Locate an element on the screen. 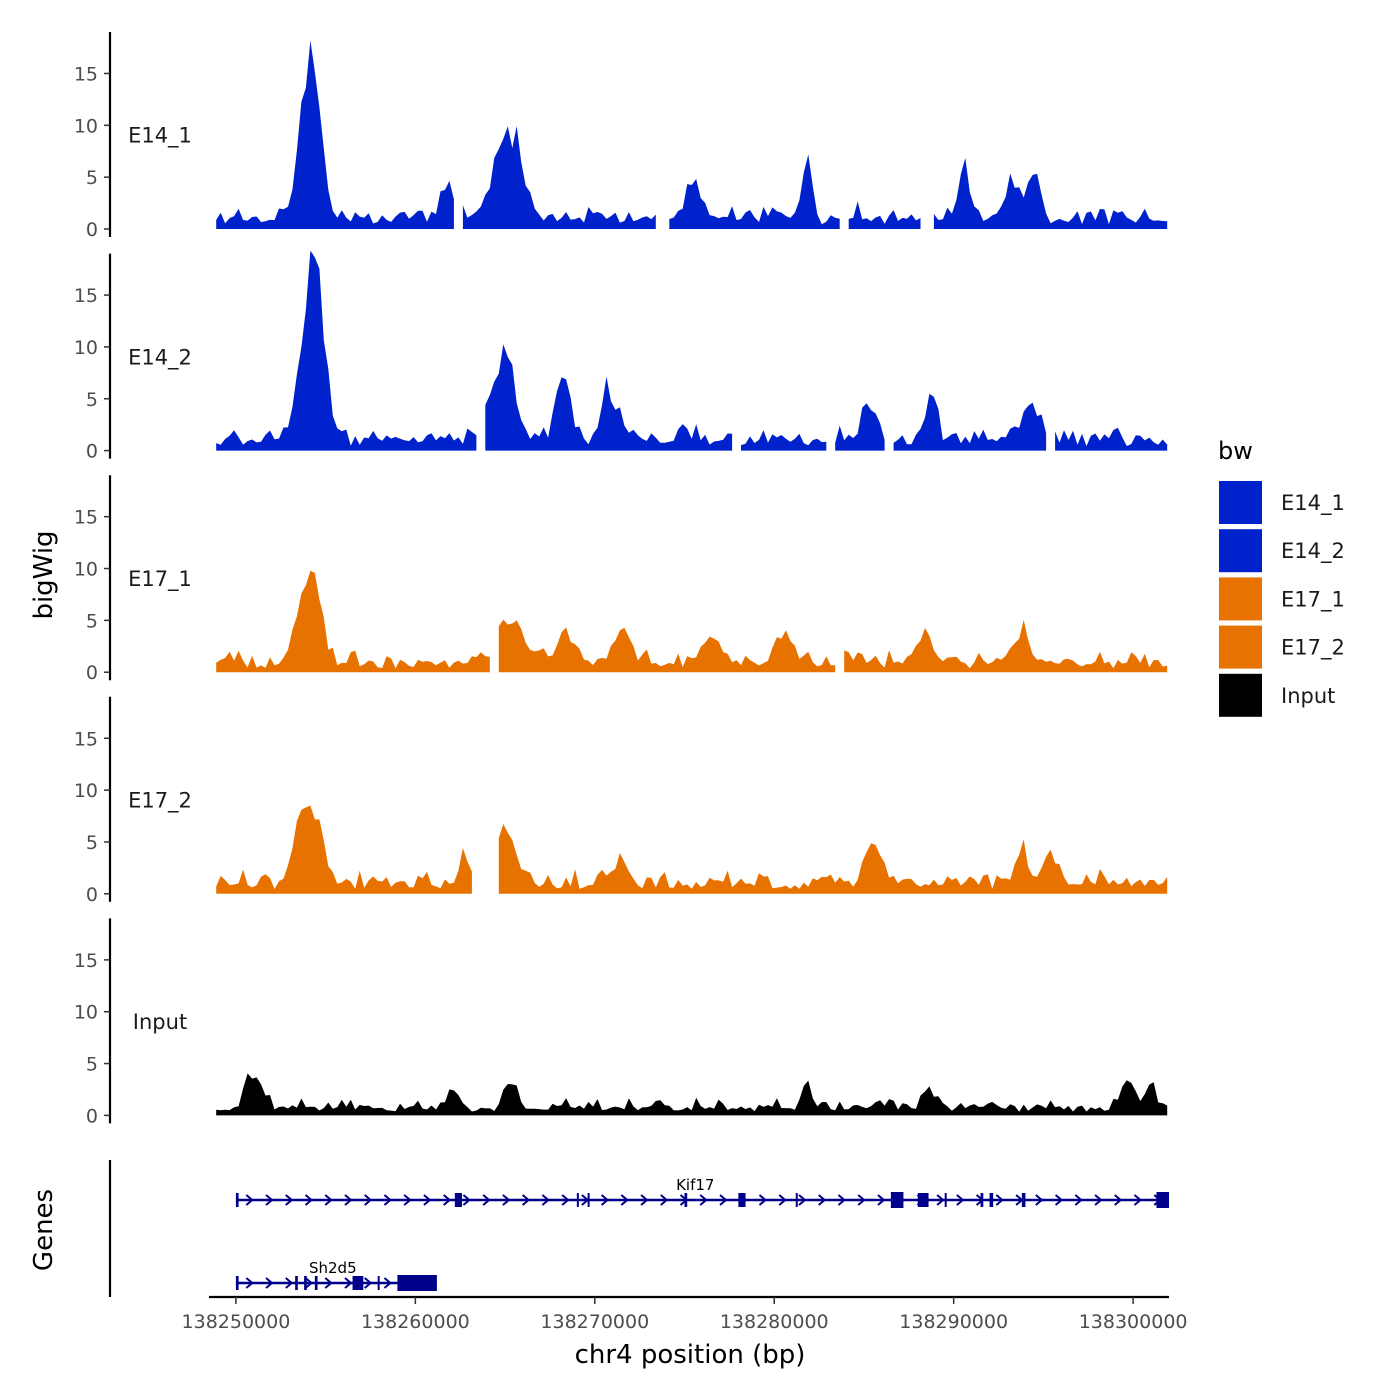 Image resolution: width=1400 pixels, height=1400 pixels. track-panel-e17-2: 0 5 10 15 E17_2 is located at coordinates (621, 801).